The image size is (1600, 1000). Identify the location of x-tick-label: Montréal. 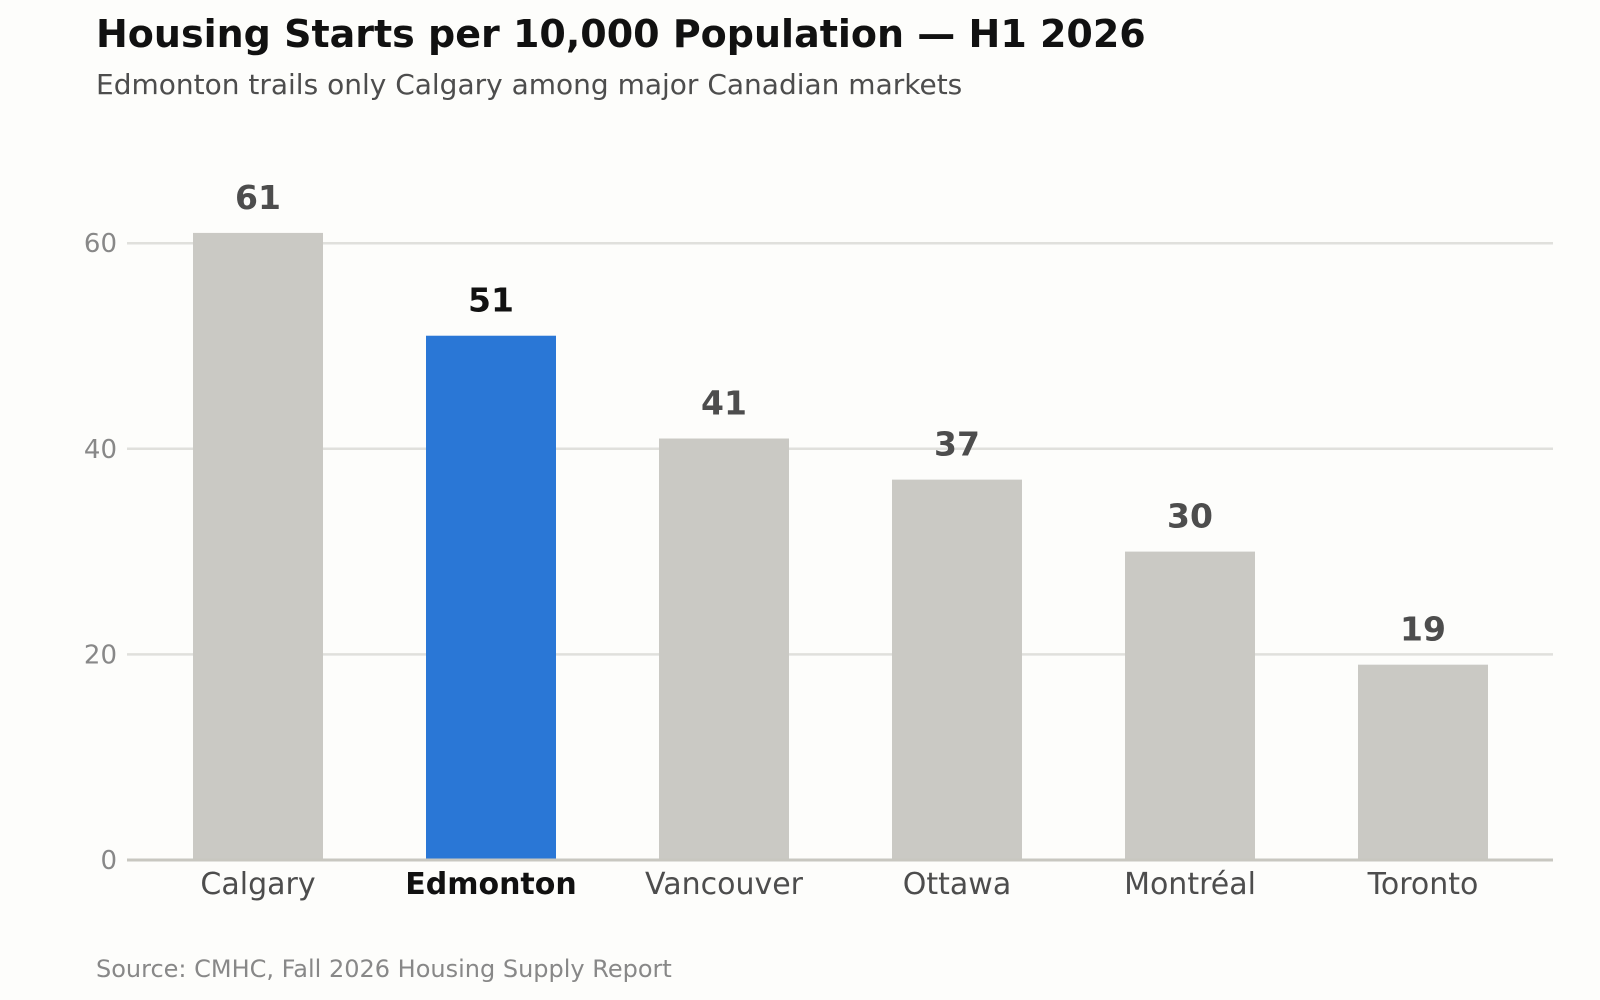
(1190, 884).